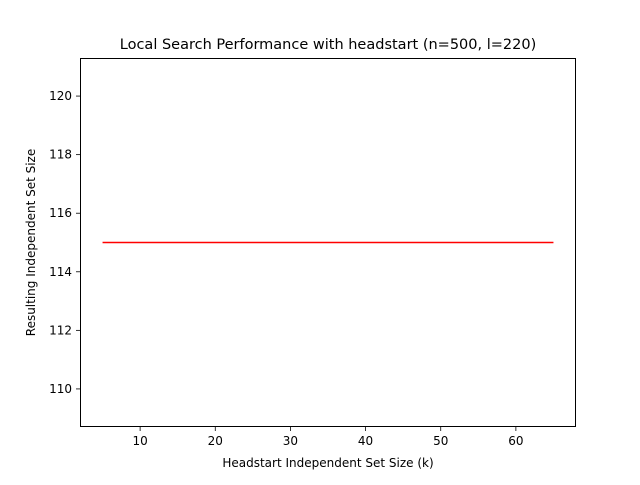 This screenshot has height=485, width=640. Describe the element at coordinates (60, 330) in the screenshot. I see `y-tick-label: 112` at that location.